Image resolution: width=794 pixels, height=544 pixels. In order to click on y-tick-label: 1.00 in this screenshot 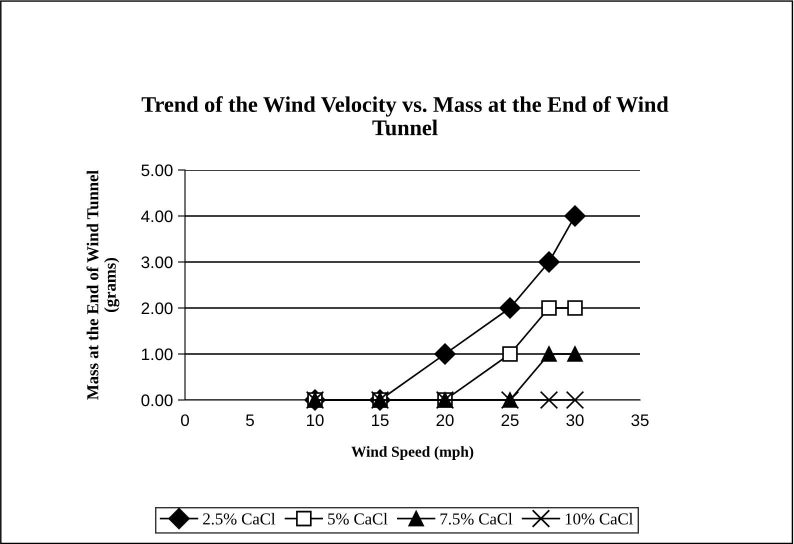, I will do `click(157, 354)`.